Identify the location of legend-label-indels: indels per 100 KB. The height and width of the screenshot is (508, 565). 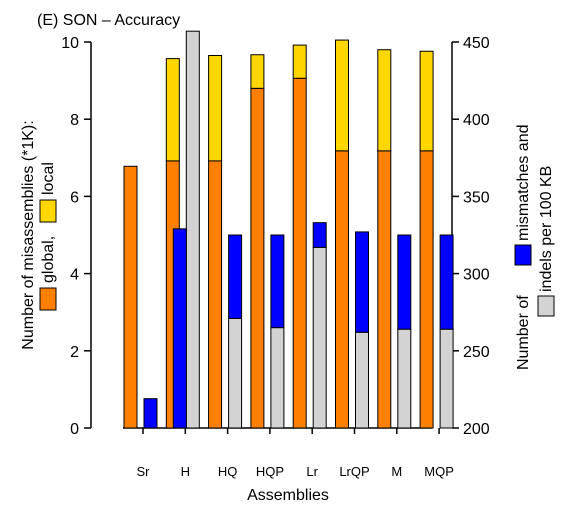
(546, 229).